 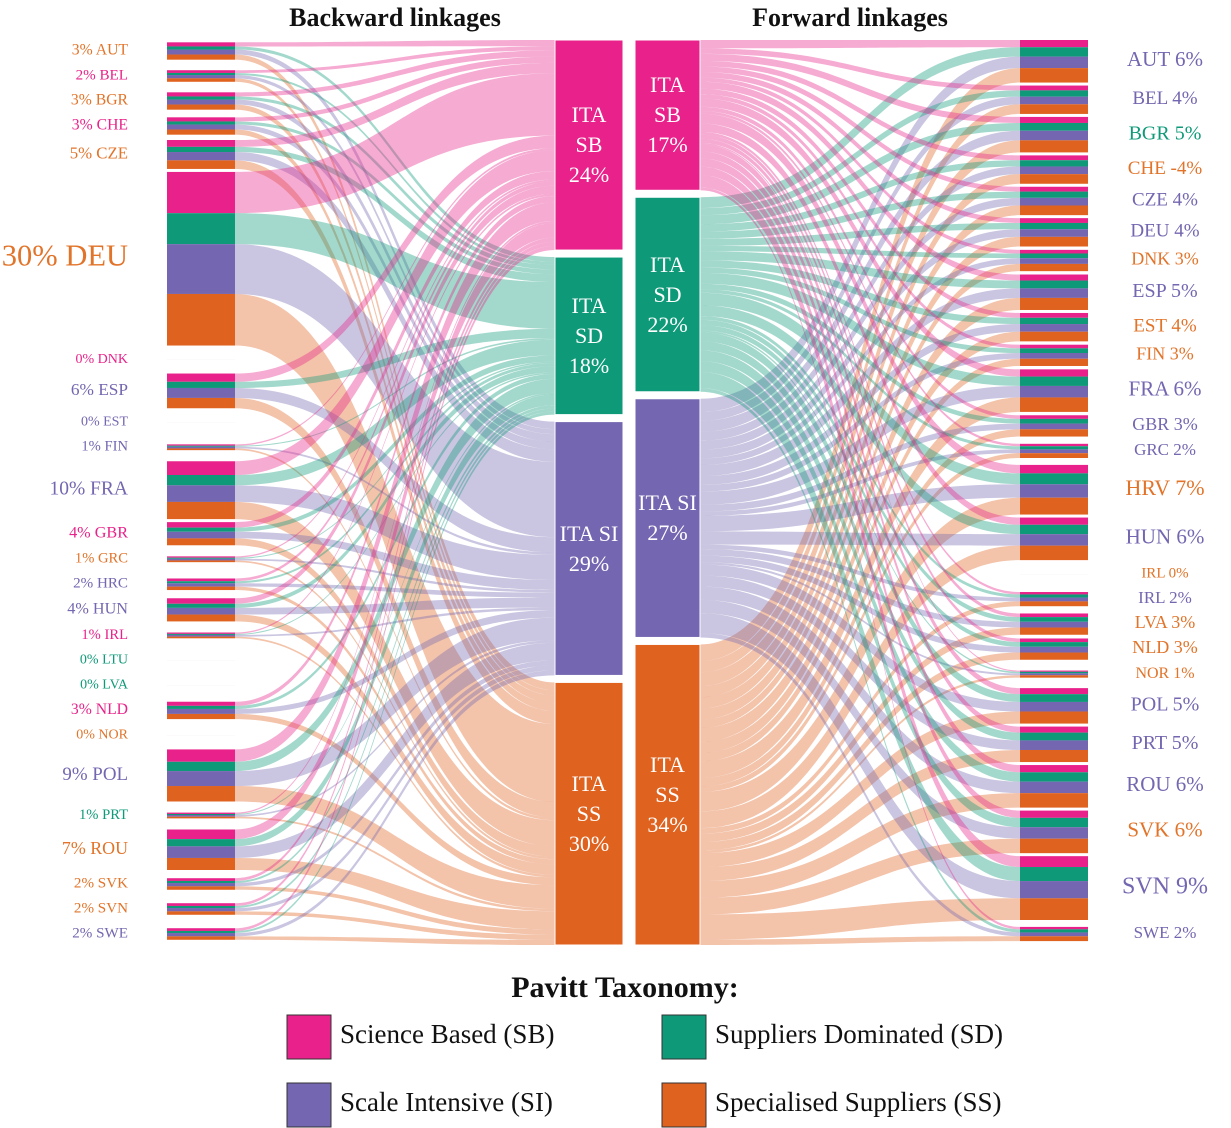 I want to click on country-label: HUN 6%, so click(x=1165, y=537).